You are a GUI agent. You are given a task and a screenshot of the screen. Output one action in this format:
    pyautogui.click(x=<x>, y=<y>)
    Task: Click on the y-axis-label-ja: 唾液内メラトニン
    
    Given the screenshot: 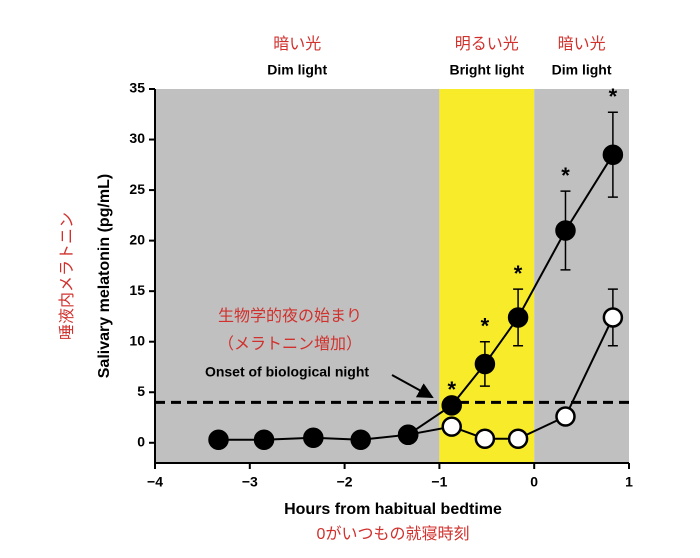 What is the action you would take?
    pyautogui.click(x=67, y=276)
    